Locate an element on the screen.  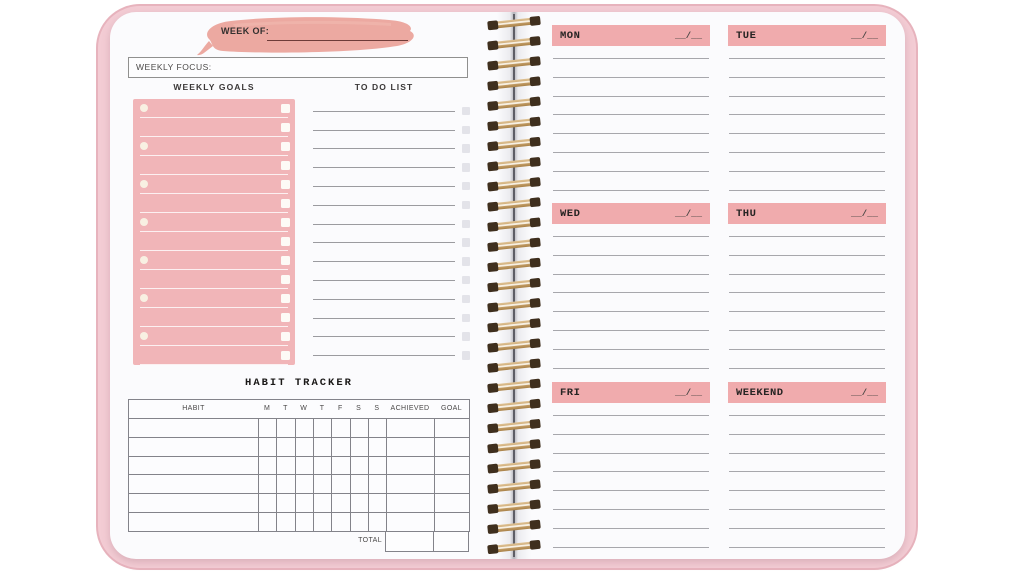
day-label: MON is located at coordinates (570, 35).